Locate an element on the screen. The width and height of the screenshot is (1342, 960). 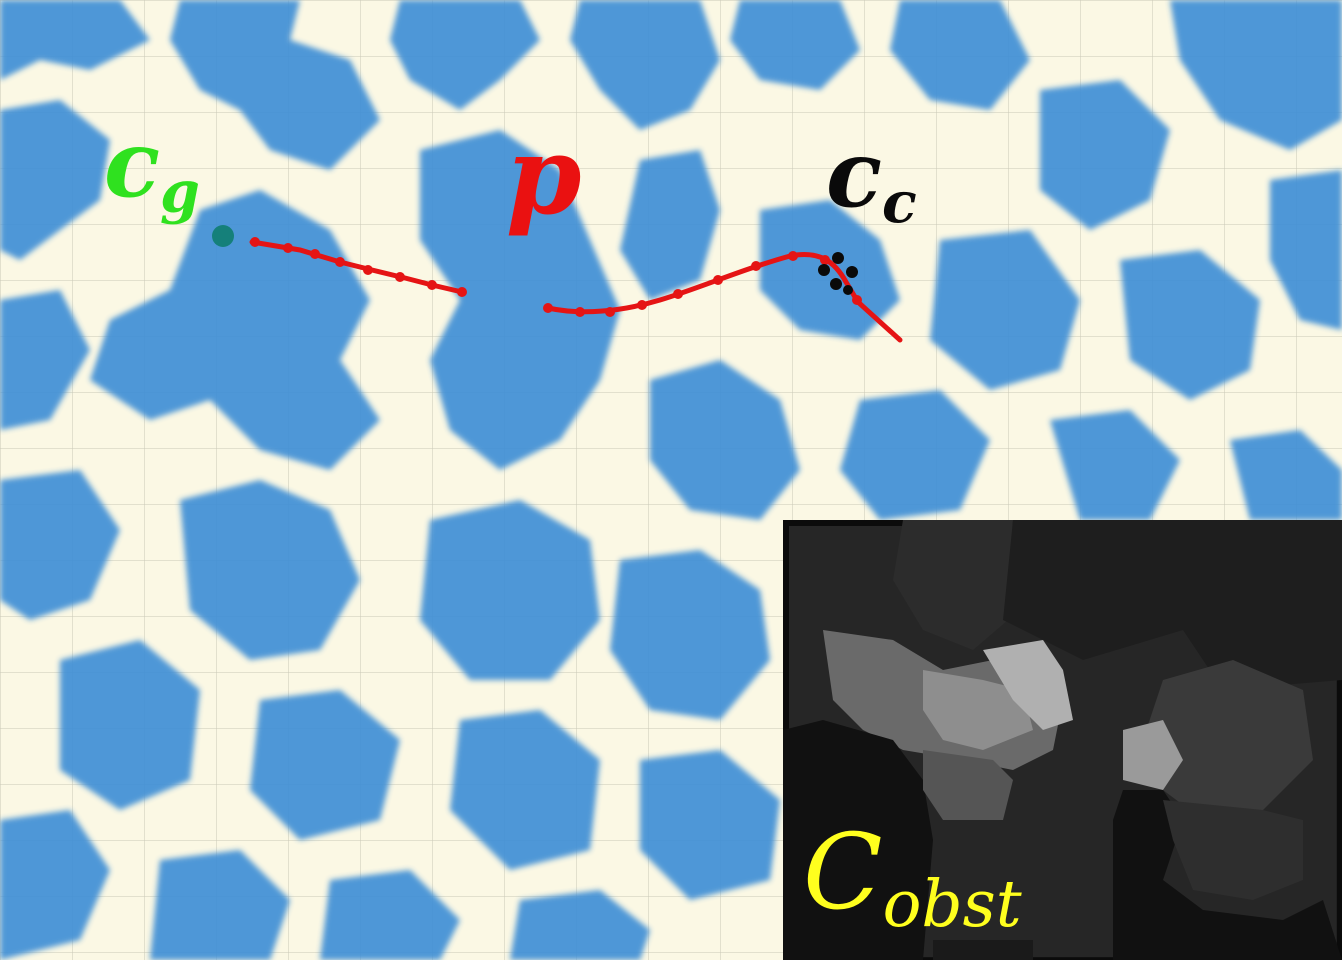
planned-path is located at coordinates (576, 290).